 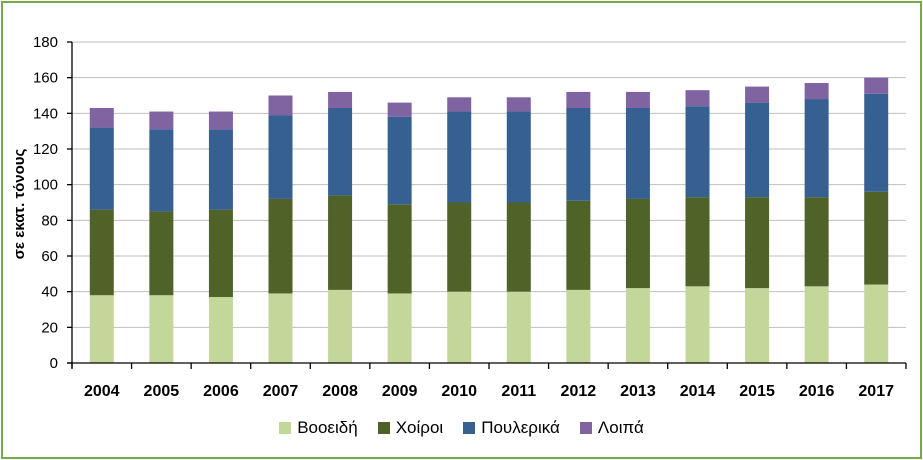 What do you see at coordinates (518, 391) in the screenshot?
I see `x-tick-label: 2011` at bounding box center [518, 391].